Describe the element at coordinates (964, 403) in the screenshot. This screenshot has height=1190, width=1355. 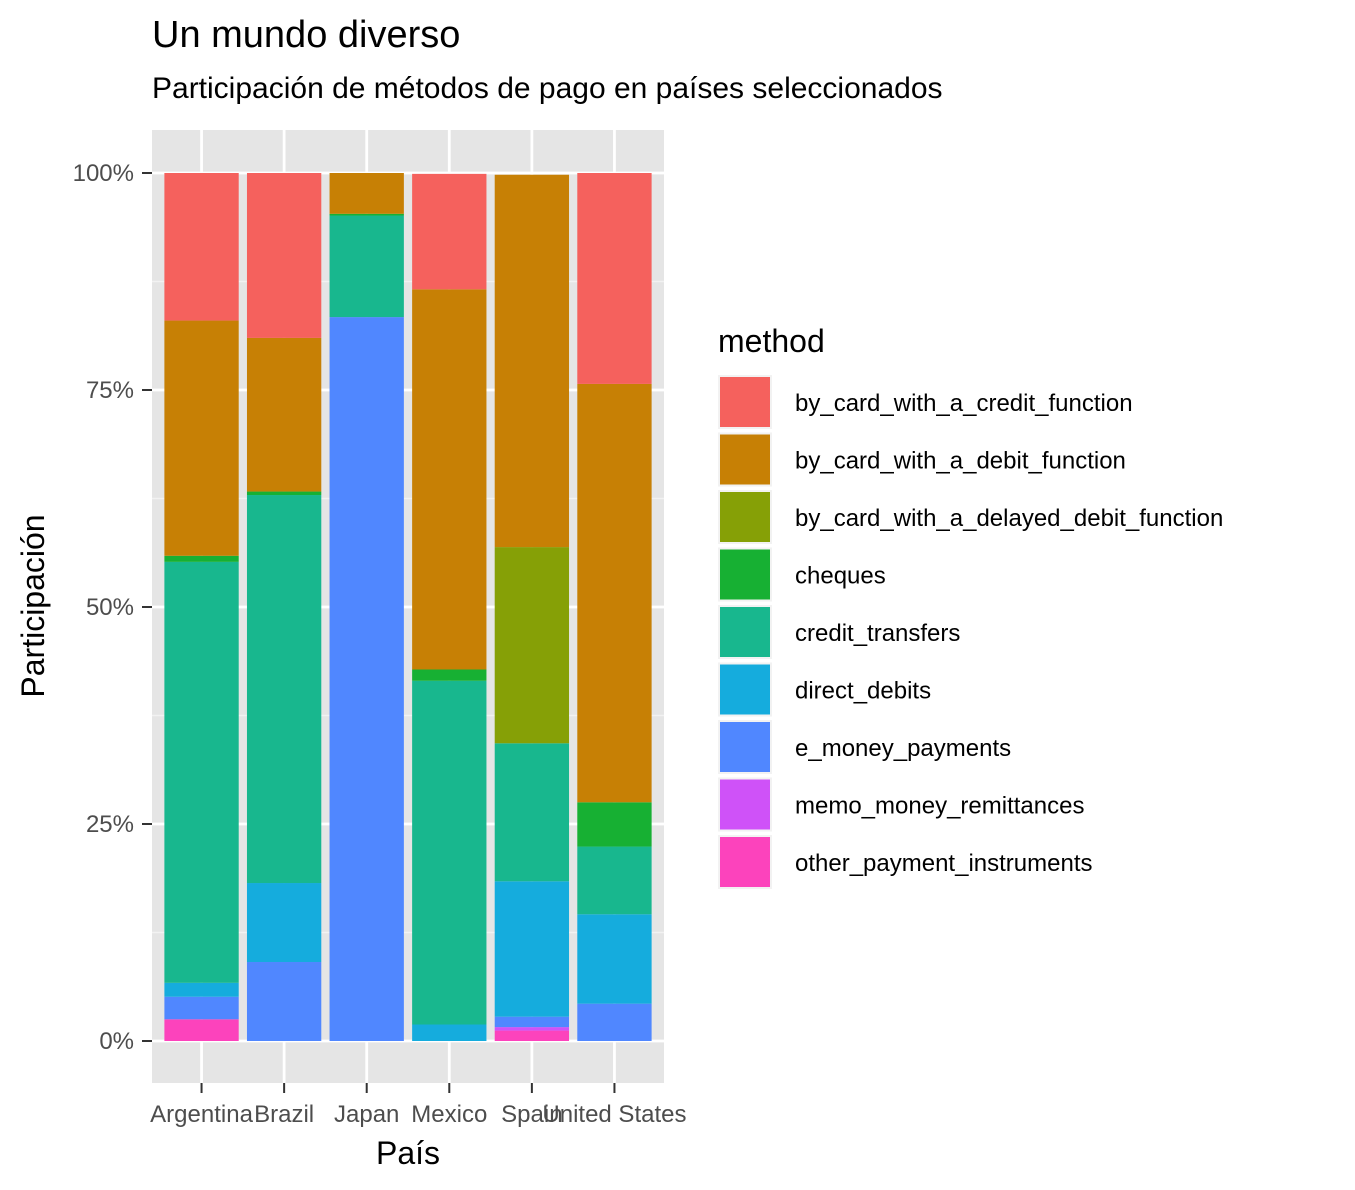
I see `legend-label: by_card_with_a_credit_function` at that location.